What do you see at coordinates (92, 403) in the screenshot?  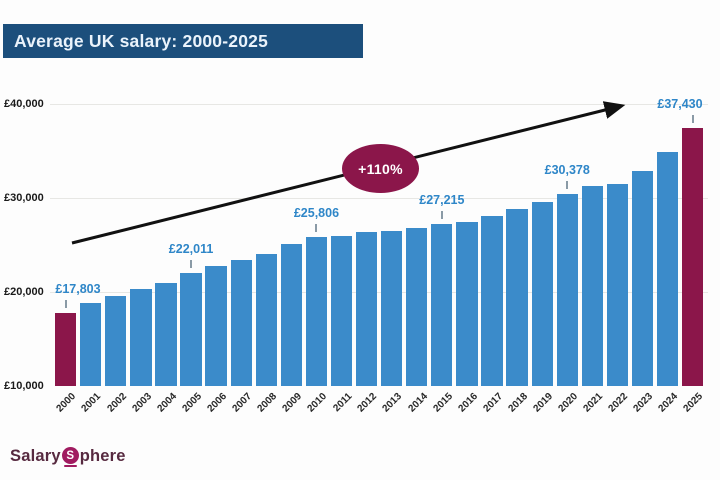 I see `x-tick-label-2001: 2001` at bounding box center [92, 403].